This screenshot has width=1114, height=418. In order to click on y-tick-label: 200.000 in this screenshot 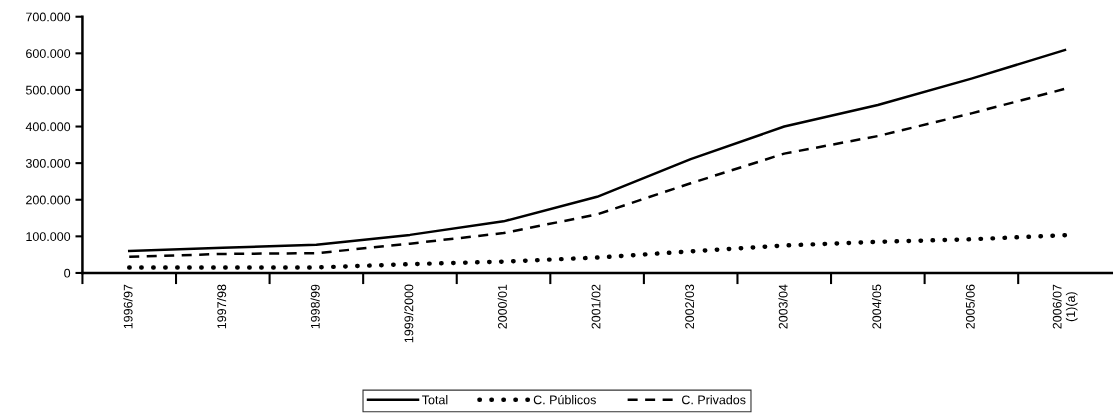, I will do `click(48, 200)`.